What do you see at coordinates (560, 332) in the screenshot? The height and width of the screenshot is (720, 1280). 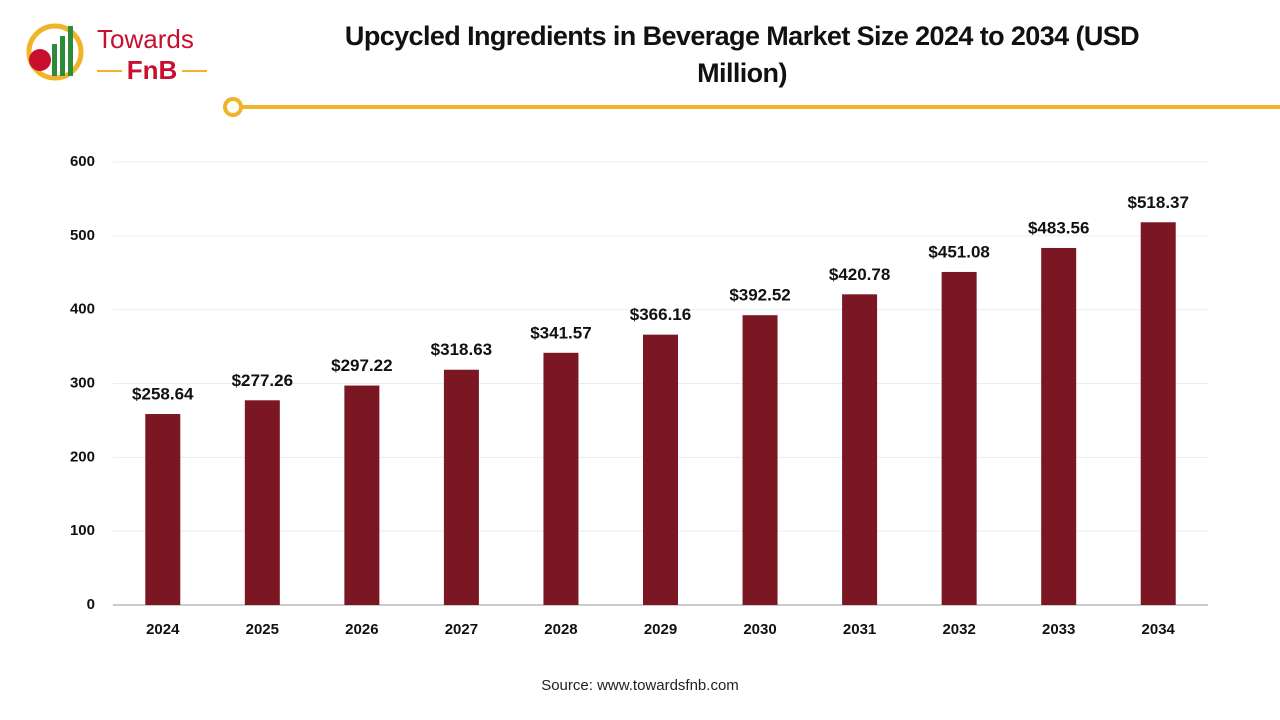 I see `value-label: $341.57` at bounding box center [560, 332].